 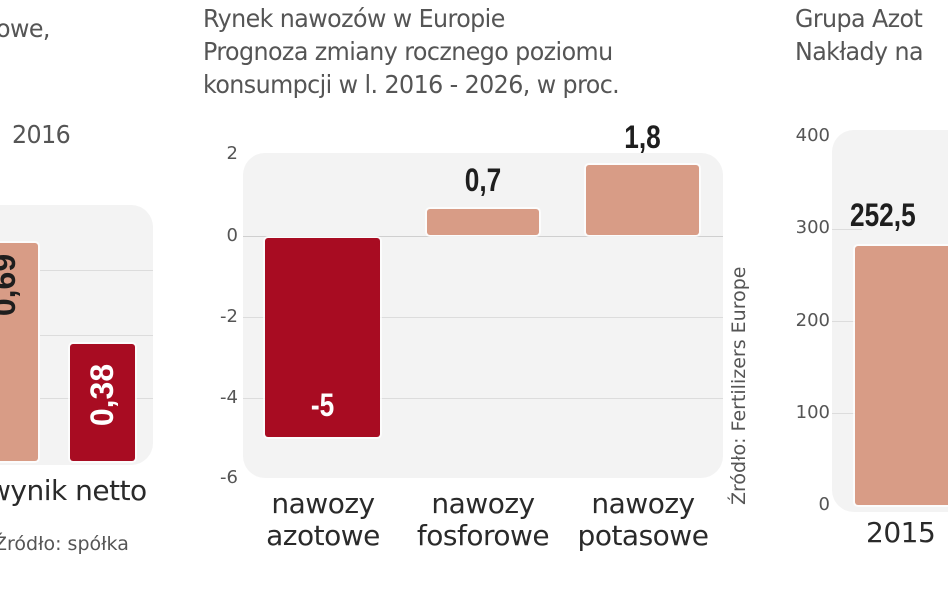 What do you see at coordinates (483, 535) in the screenshot?
I see `category-line: fosforowe` at bounding box center [483, 535].